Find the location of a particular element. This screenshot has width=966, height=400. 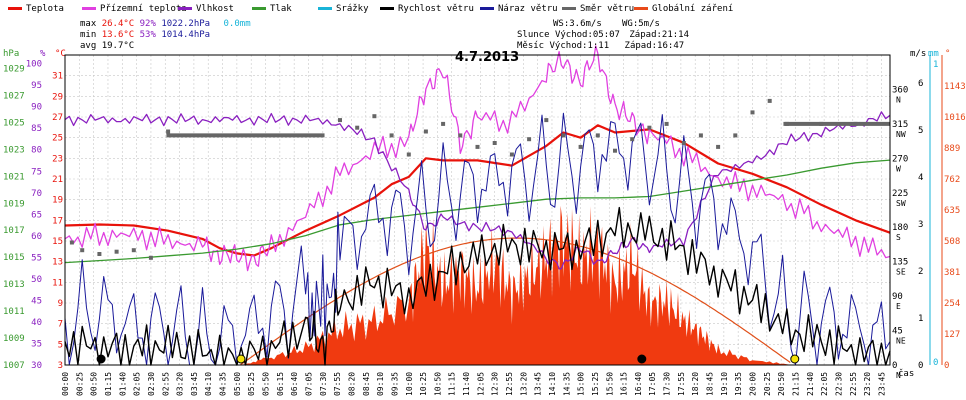

axis-tick-time: 00:50 is located at coordinates (94, 384).